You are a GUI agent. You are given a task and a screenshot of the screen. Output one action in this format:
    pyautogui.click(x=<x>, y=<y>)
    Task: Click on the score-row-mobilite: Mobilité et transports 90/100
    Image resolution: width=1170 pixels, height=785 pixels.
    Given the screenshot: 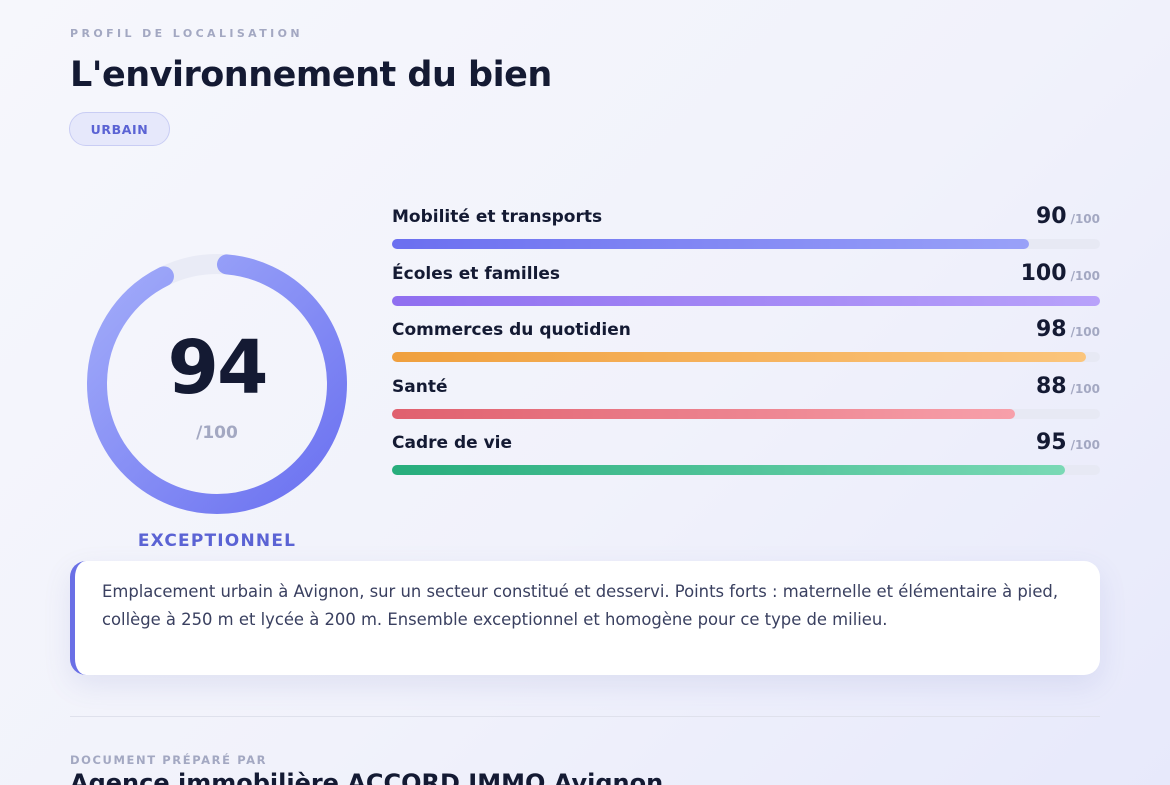 What is the action you would take?
    pyautogui.click(x=746, y=232)
    